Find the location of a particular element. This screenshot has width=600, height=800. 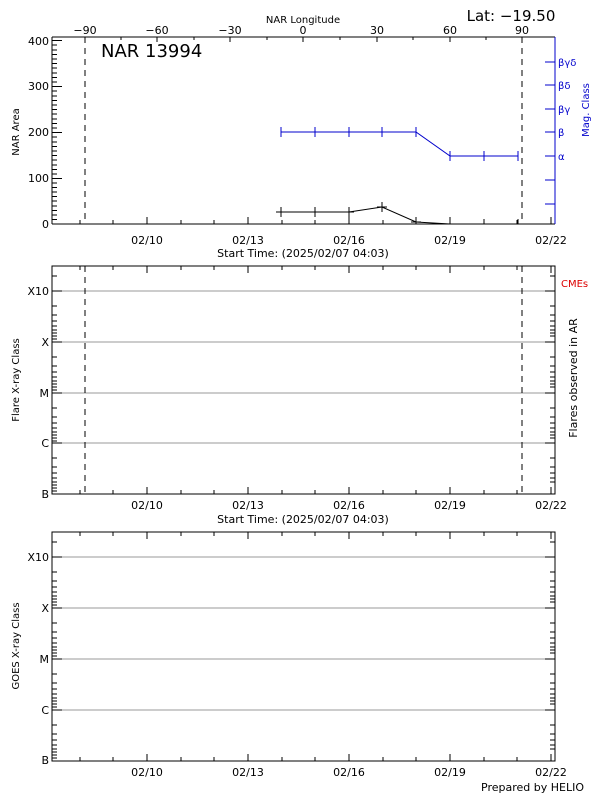

flares-y-tick-labels: B C M X X10 is located at coordinates (38, 393).